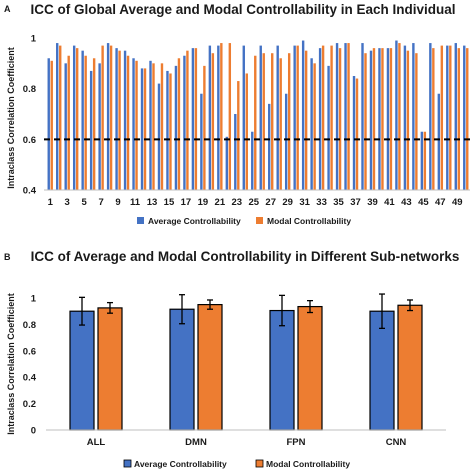 The image size is (474, 470). Describe the element at coordinates (304, 202) in the screenshot. I see `chart-a-x-tick-label: 31` at that location.